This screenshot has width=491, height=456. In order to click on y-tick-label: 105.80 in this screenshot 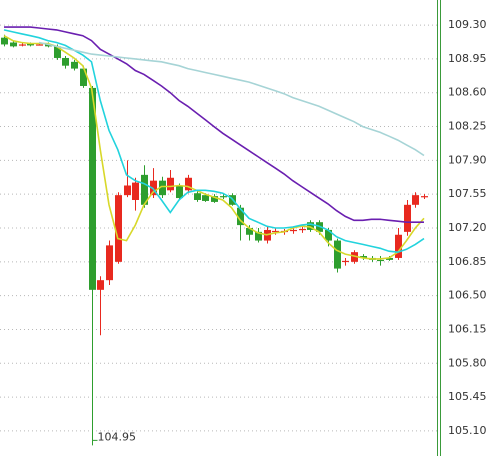, I will do `click(467, 362)`.